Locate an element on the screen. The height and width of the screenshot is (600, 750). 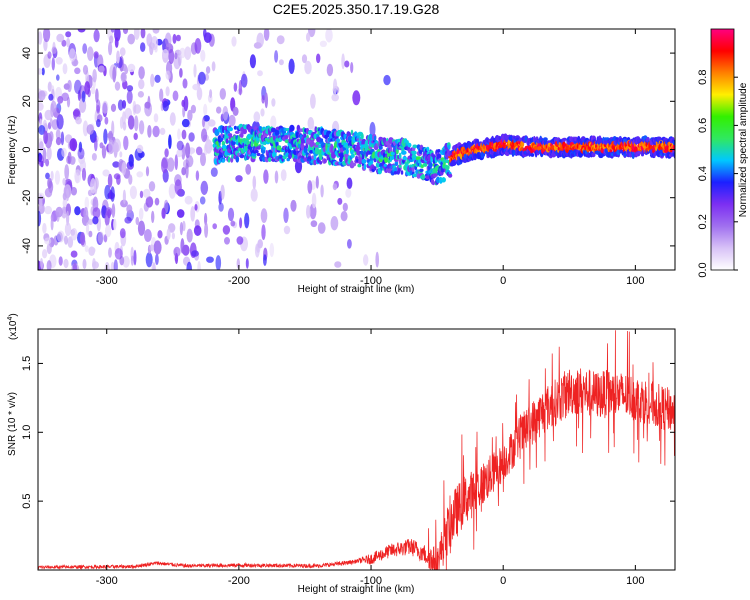
y-tick-label: 0.5 is located at coordinates (27, 500).